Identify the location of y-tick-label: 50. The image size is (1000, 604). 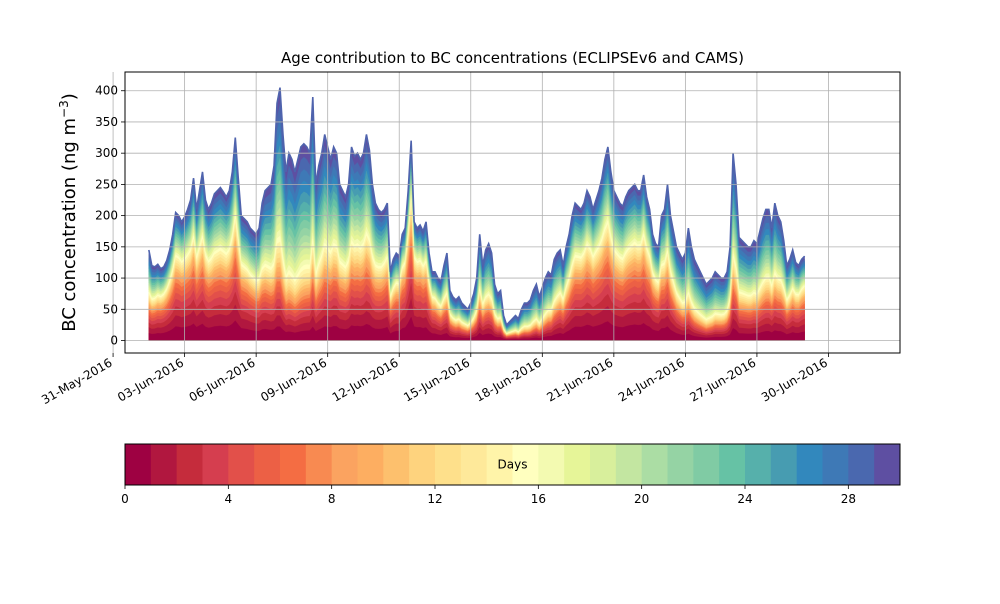
(110, 309).